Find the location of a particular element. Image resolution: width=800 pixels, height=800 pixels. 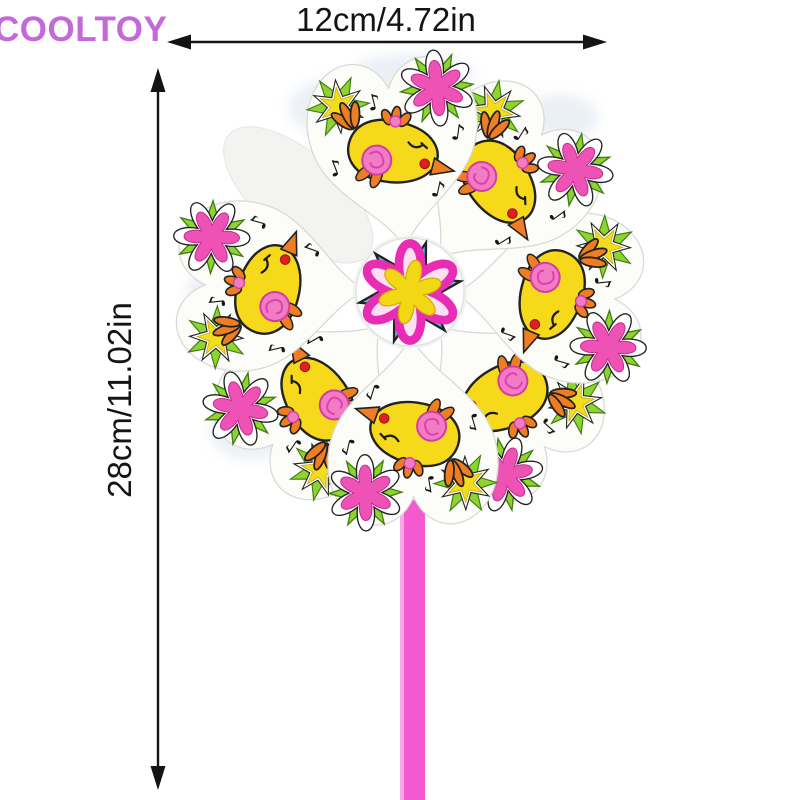

arrowhead-left is located at coordinates (179, 42).